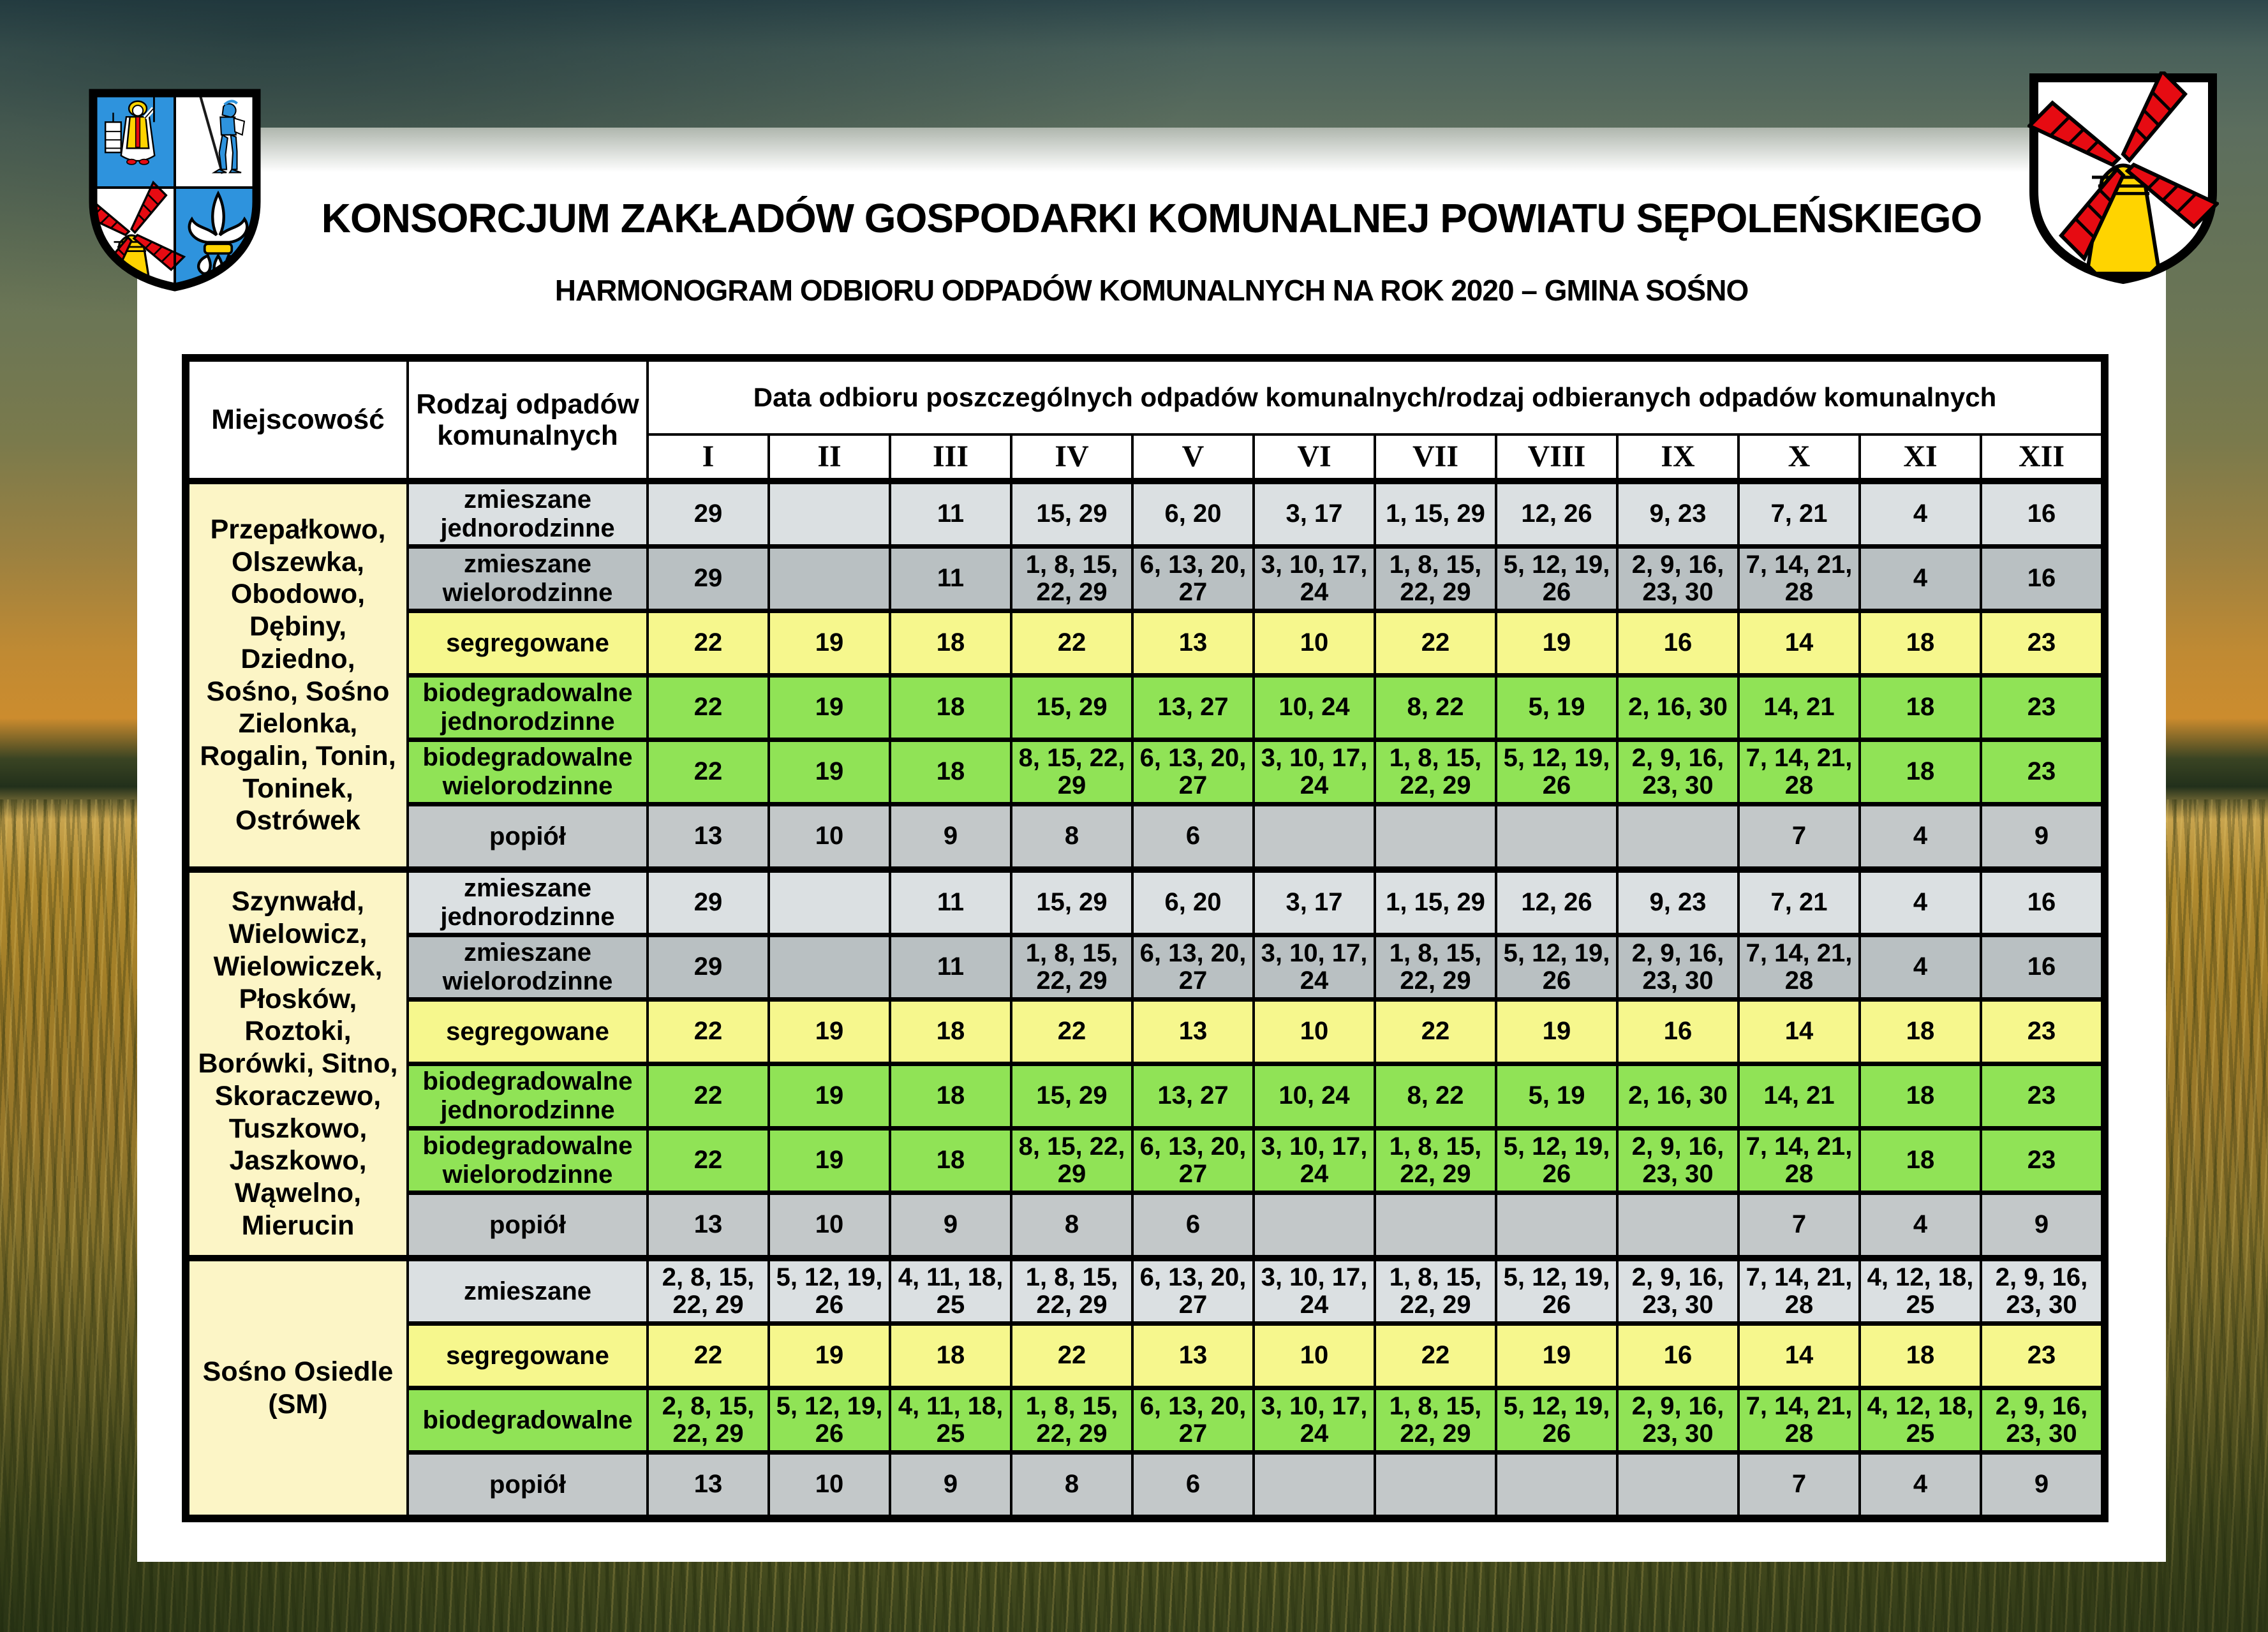 This screenshot has height=1632, width=2268. Describe the element at coordinates (1435, 1096) in the screenshot. I see `collection-dates-cell: 8, 22` at that location.